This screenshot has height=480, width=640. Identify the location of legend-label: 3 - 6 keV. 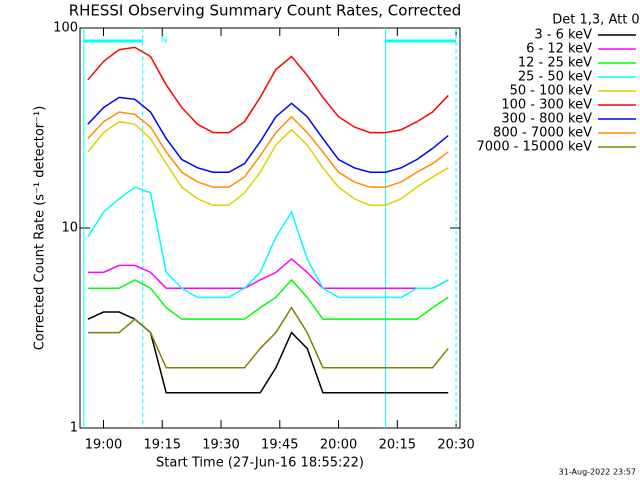
(563, 35).